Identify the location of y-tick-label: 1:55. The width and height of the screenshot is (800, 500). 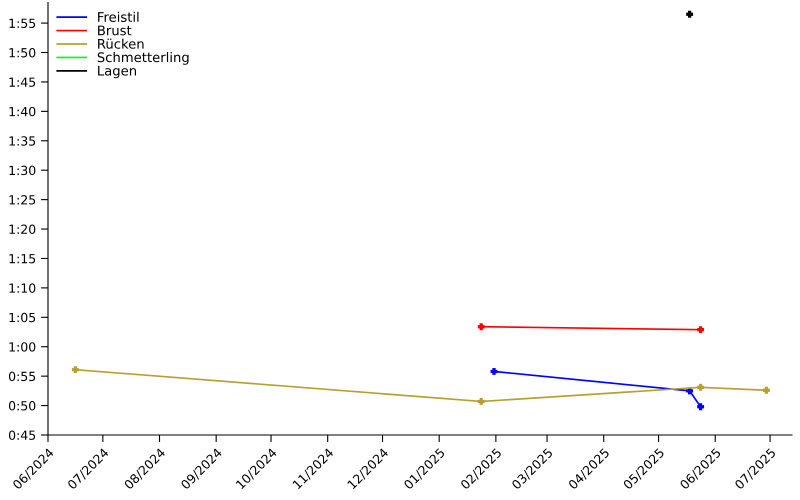
(22, 23).